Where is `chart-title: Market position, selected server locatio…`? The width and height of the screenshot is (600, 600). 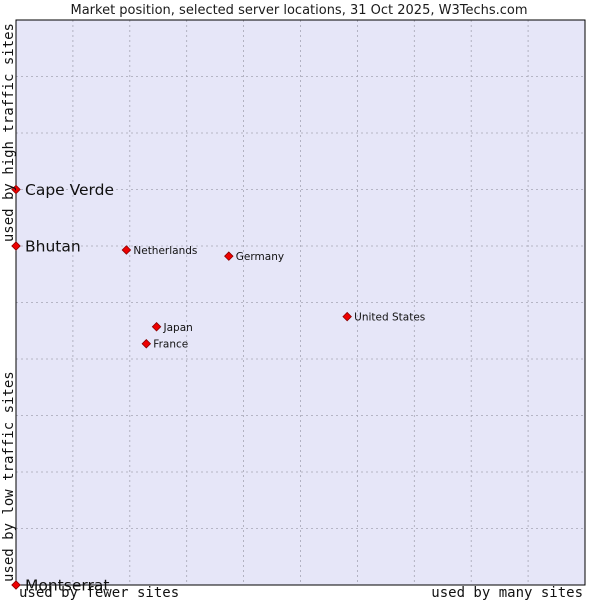
chart-title: Market position, selected server locatio… is located at coordinates (298, 10).